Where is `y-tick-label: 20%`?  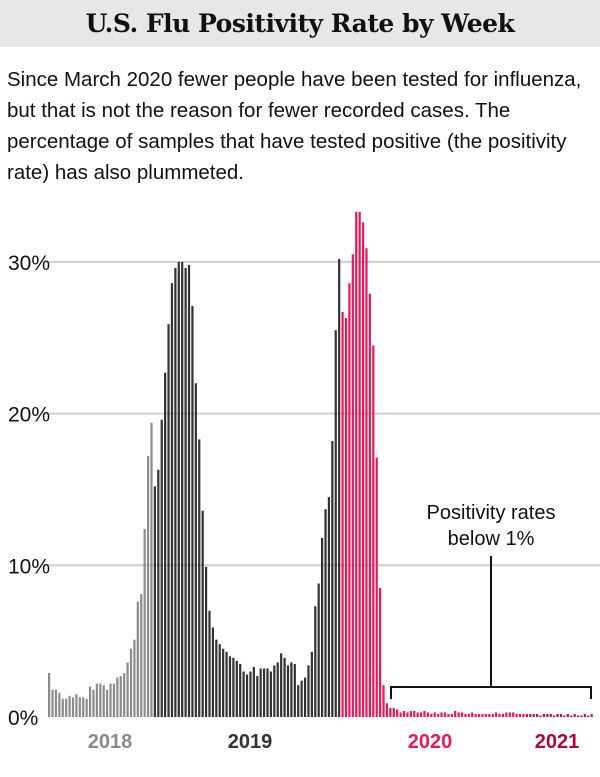 y-tick-label: 20% is located at coordinates (29, 415).